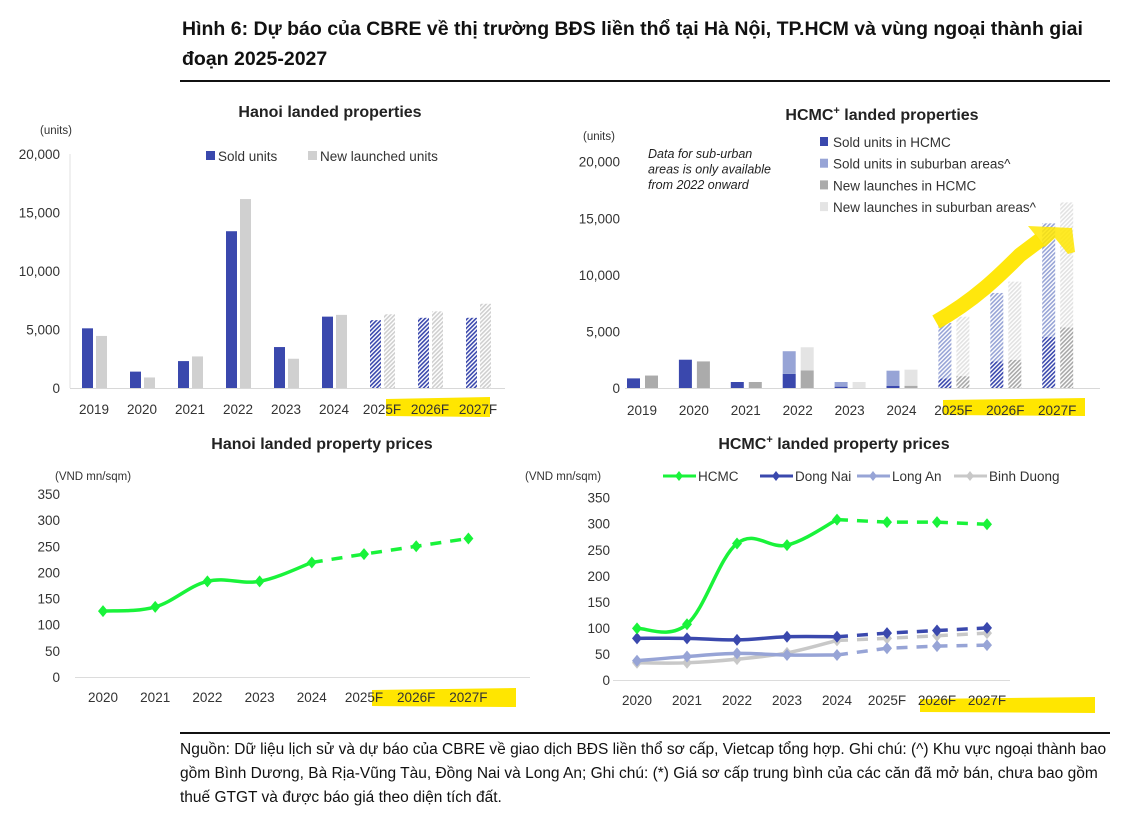  What do you see at coordinates (302, 605) in the screenshot?
I see `lines` at bounding box center [302, 605].